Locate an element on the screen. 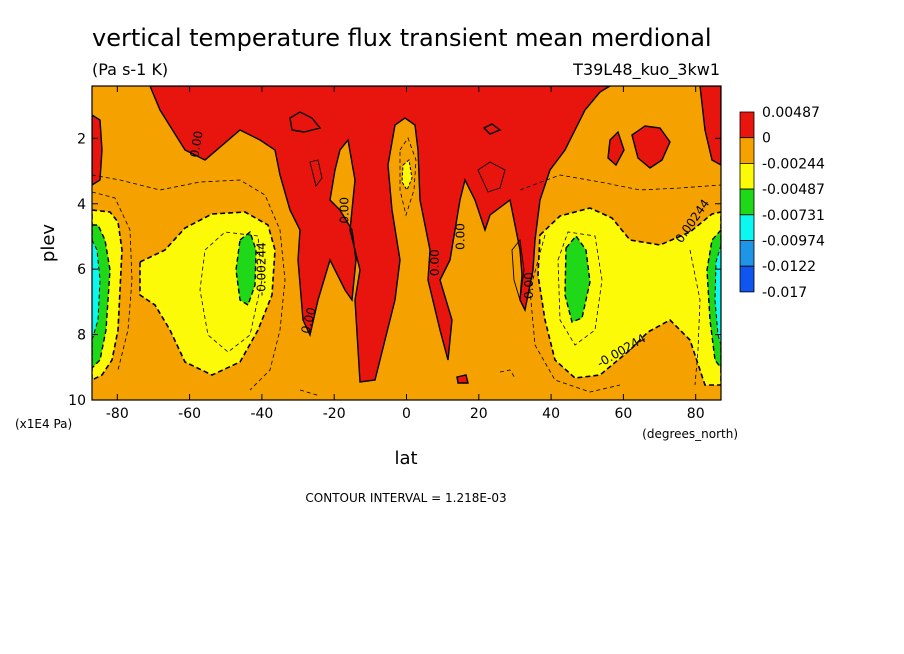 The image size is (904, 654). y-tick-label: 6 is located at coordinates (81, 270).